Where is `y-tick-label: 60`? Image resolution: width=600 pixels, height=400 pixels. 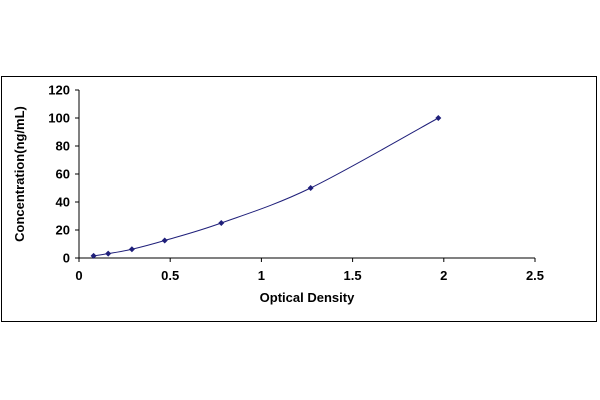 y-tick-label: 60 is located at coordinates (63, 174).